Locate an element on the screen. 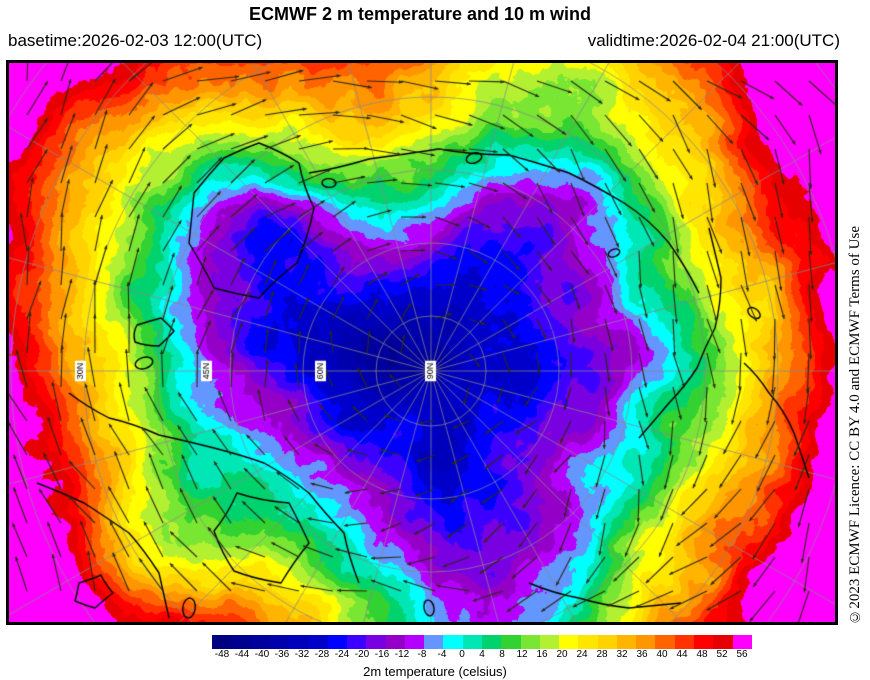 This screenshot has width=870, height=680. colorbar-tick: -4 is located at coordinates (442, 654).